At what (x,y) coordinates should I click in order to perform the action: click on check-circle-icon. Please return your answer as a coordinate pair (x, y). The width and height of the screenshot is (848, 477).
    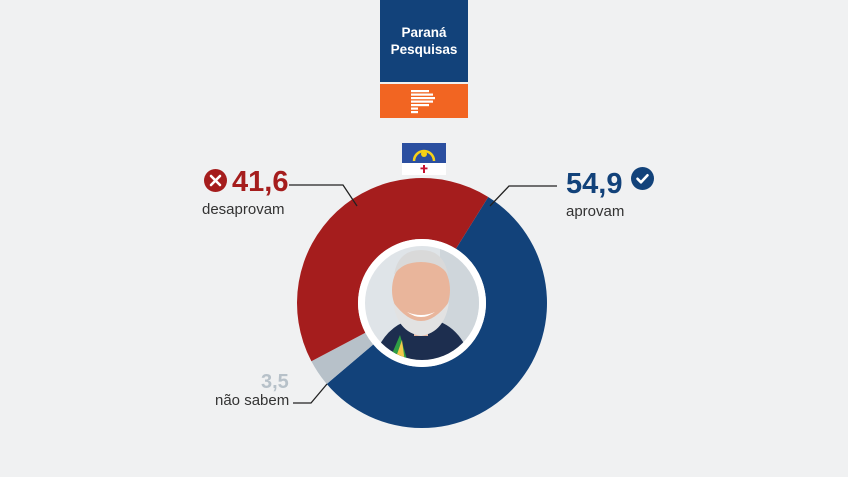
    Looking at the image, I should click on (642, 178).